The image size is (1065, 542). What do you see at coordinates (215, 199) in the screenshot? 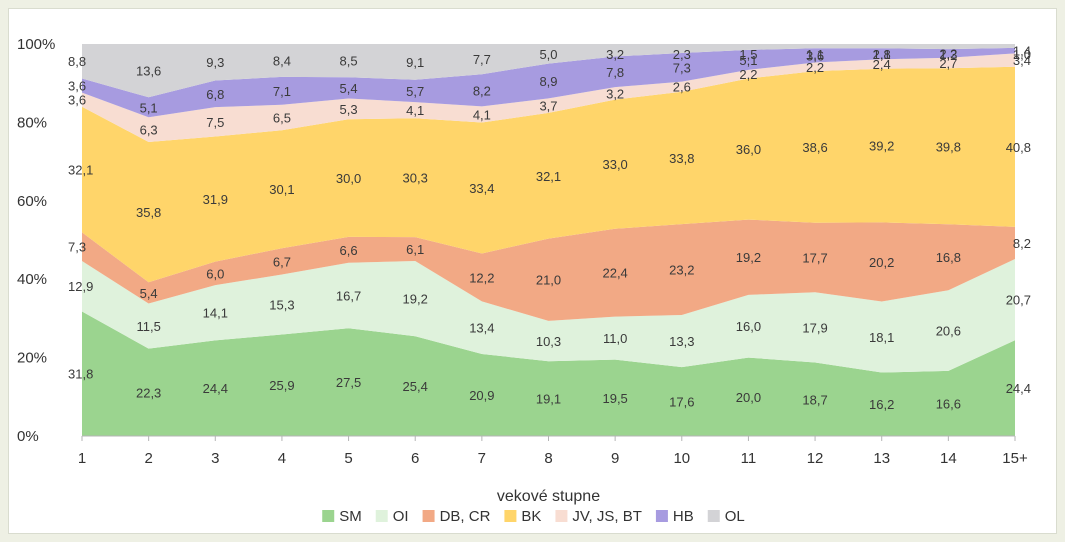
I see `data-label-bk: 31,9` at bounding box center [215, 199].